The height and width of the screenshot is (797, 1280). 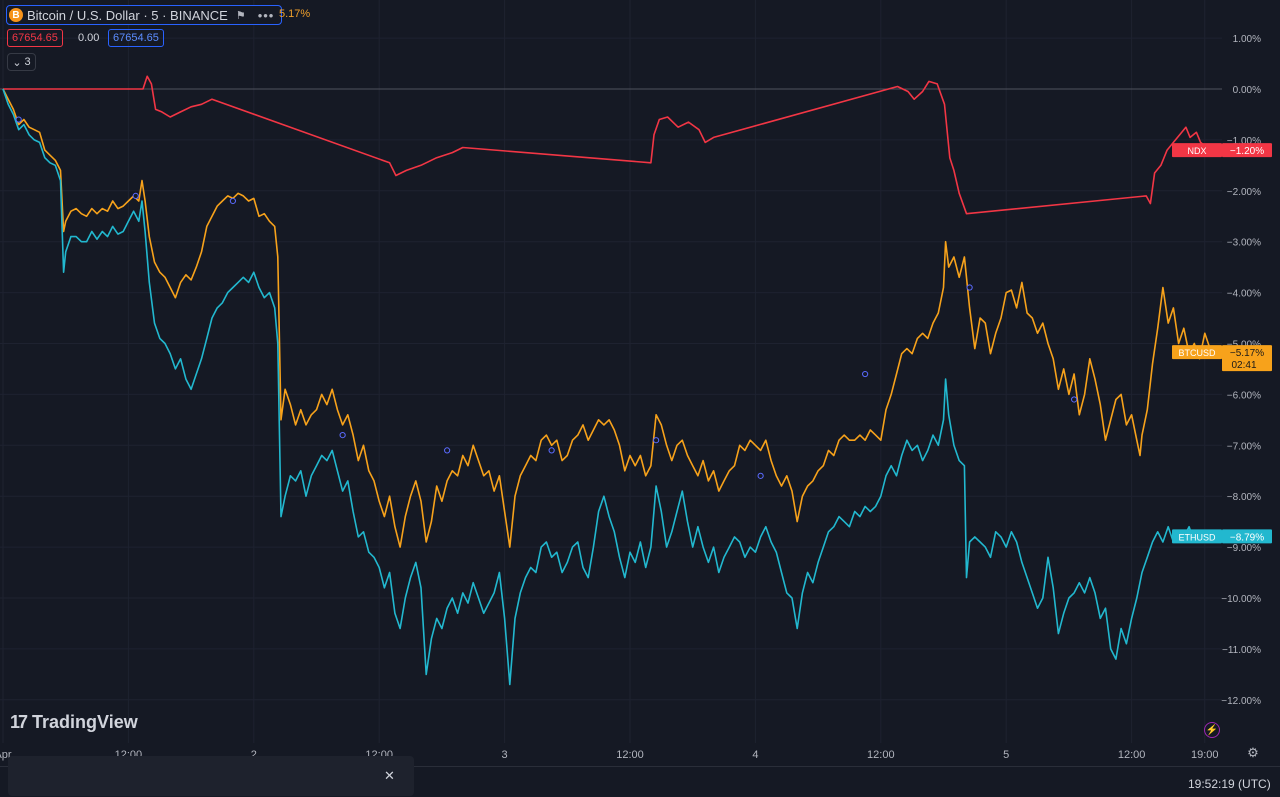 What do you see at coordinates (85, 722) in the screenshot?
I see `tradingview-wordmark: TradingView` at bounding box center [85, 722].